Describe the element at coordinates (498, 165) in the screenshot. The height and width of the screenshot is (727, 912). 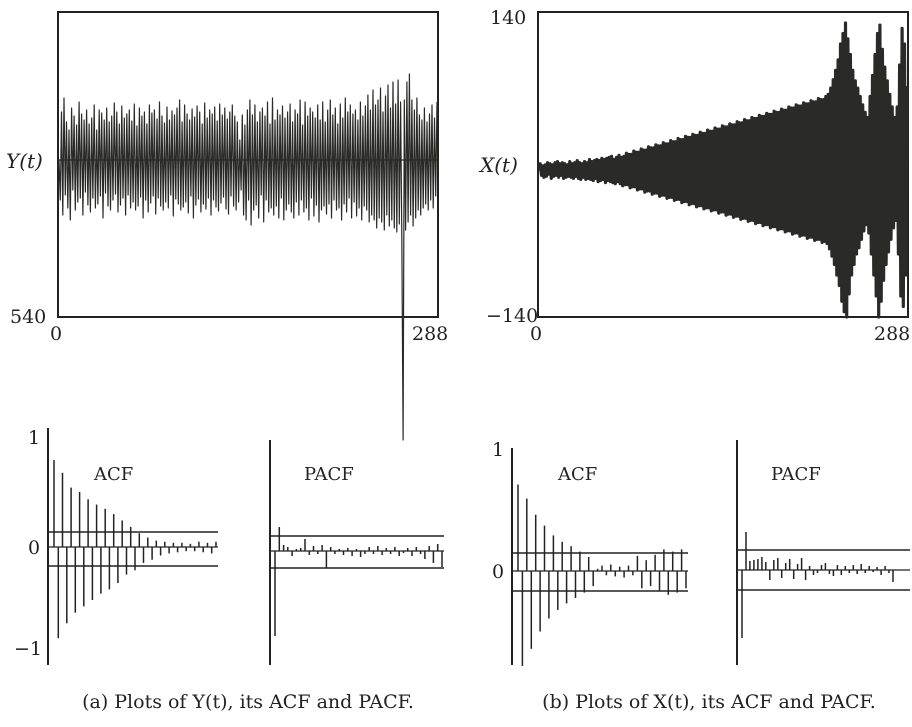
I see `x-axis-label: X(t)` at that location.